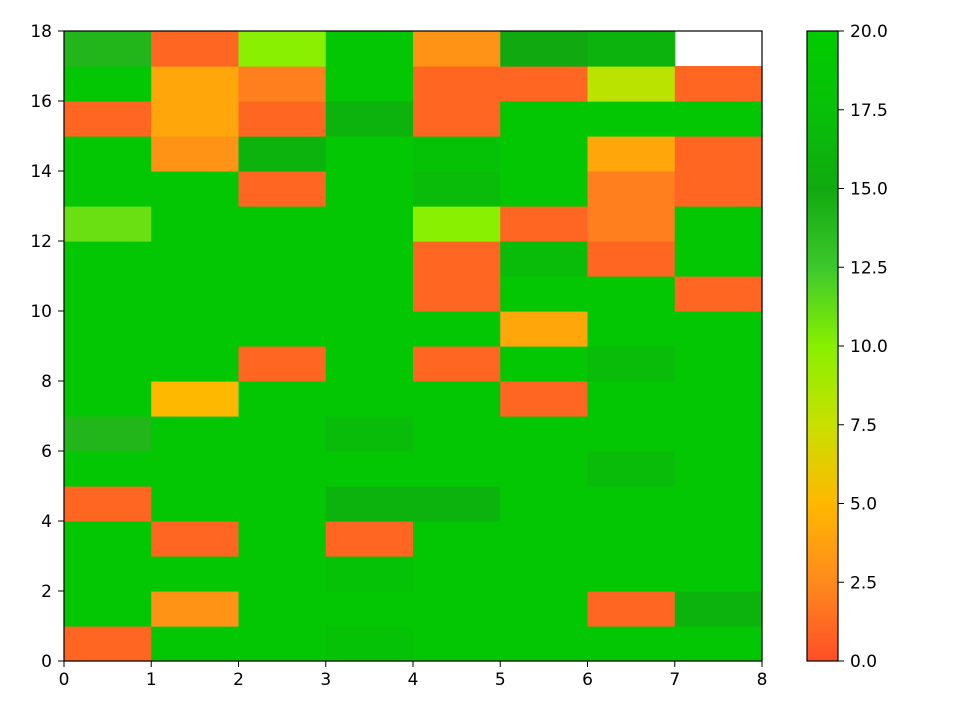 The height and width of the screenshot is (720, 960). Describe the element at coordinates (46, 382) in the screenshot. I see `y-tick-label: 8` at that location.